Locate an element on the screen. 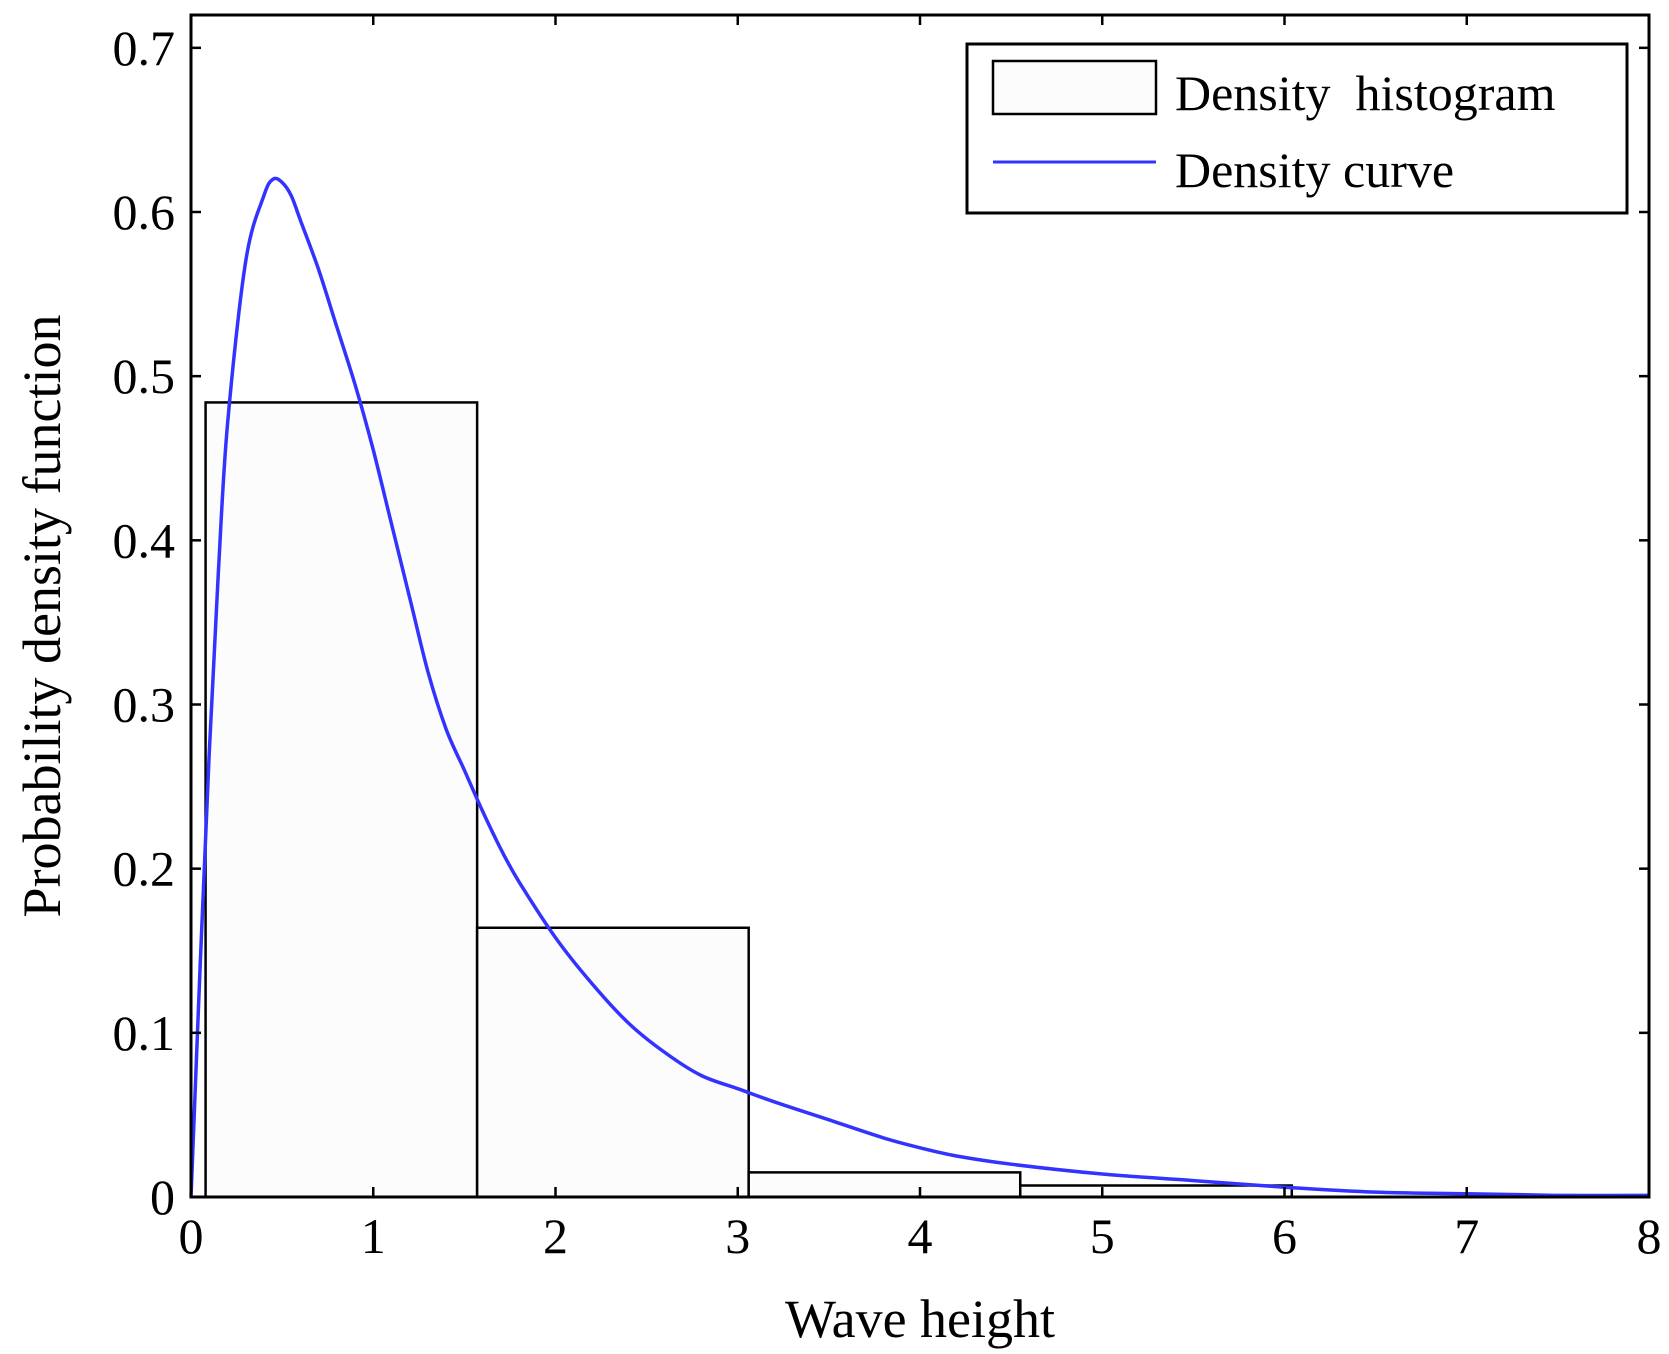  y-tick-label: 0.2 is located at coordinates (144, 869).